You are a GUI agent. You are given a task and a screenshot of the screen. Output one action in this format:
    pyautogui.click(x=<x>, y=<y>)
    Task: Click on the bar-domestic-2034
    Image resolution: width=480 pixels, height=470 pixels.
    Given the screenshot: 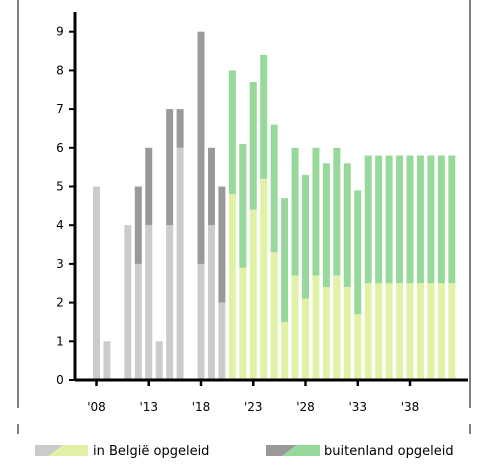 What is the action you would take?
    pyautogui.click(x=368, y=331)
    